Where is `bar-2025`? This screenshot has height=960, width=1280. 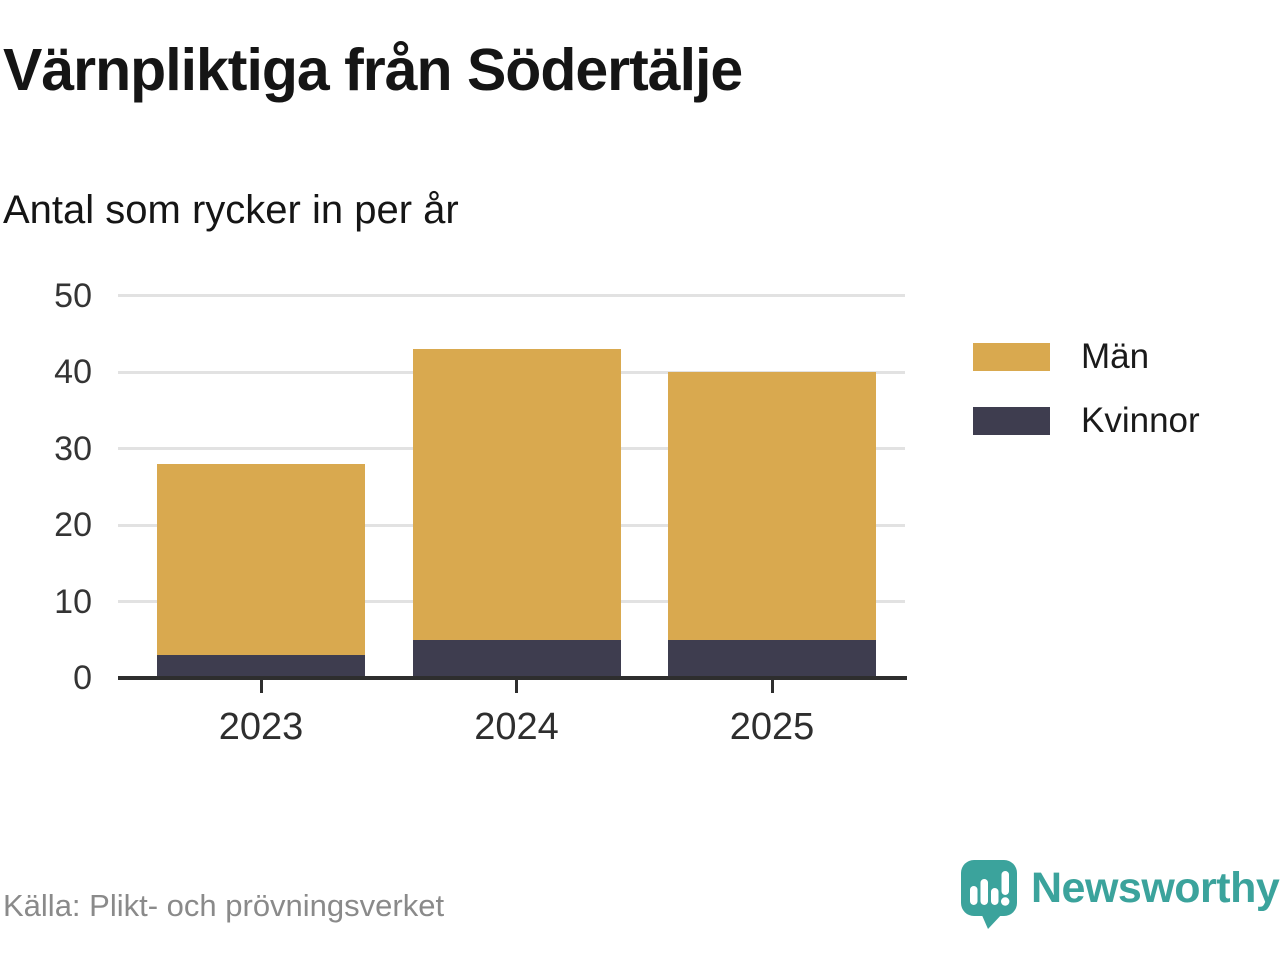 bar-2025 is located at coordinates (772, 525).